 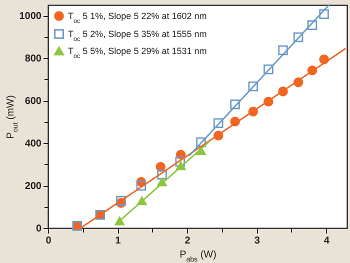 I want to click on y-tick-label: 200, so click(x=33, y=186).